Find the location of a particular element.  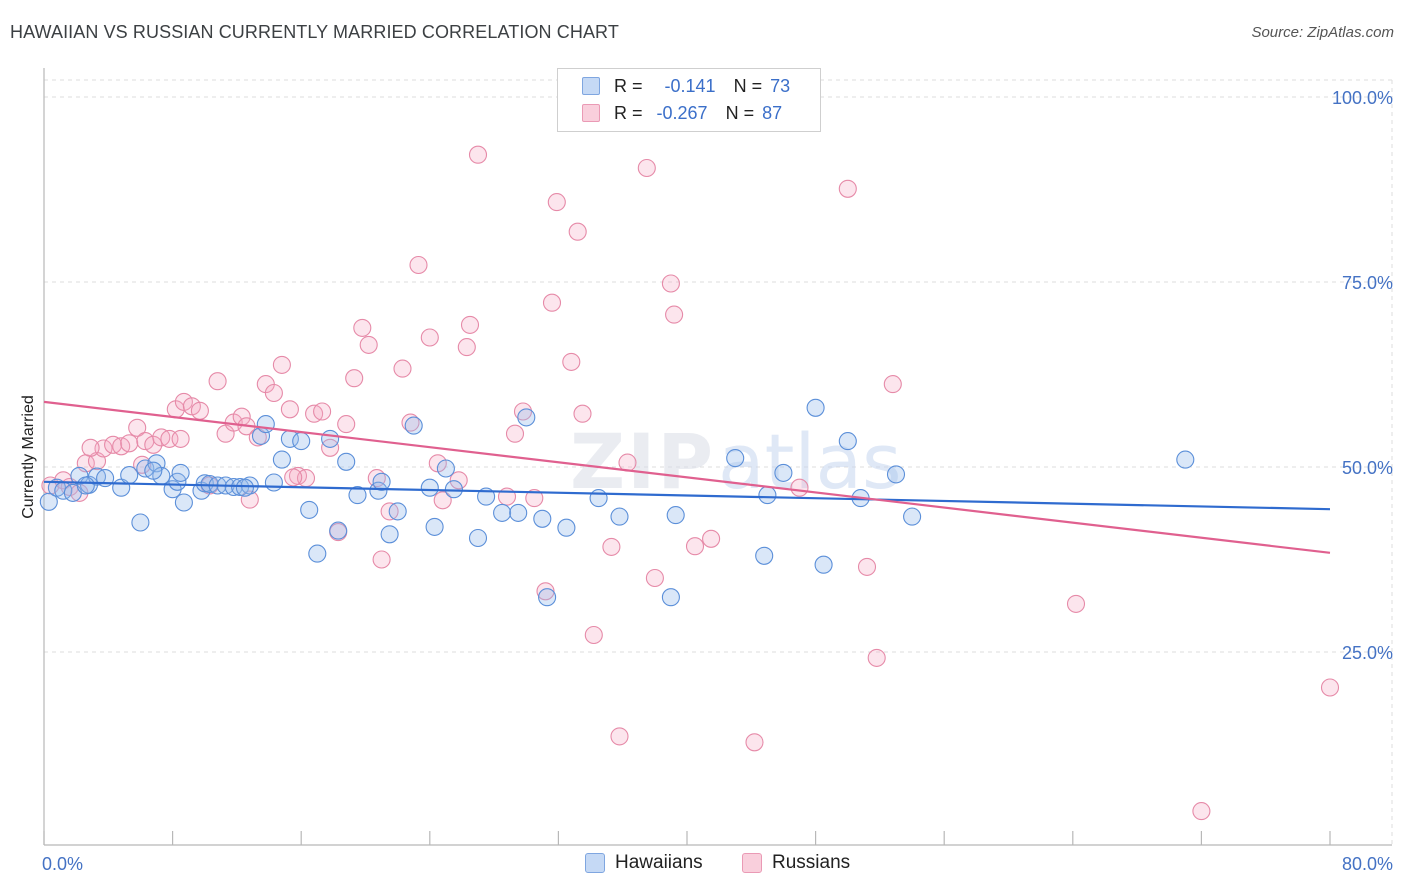

y-tick-label: 75.0% is located at coordinates (1367, 283).